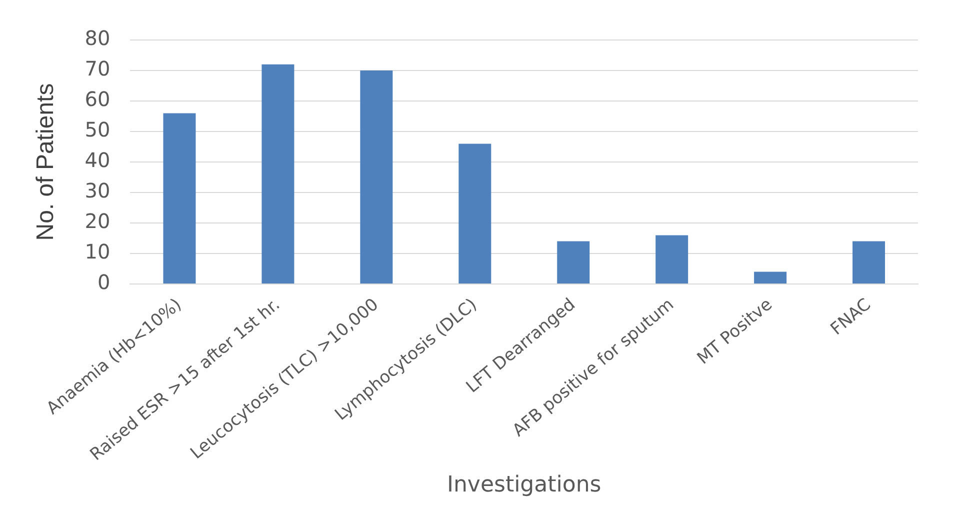 This screenshot has height=517, width=956. What do you see at coordinates (97, 221) in the screenshot?
I see `y-tick-label: 20` at bounding box center [97, 221].